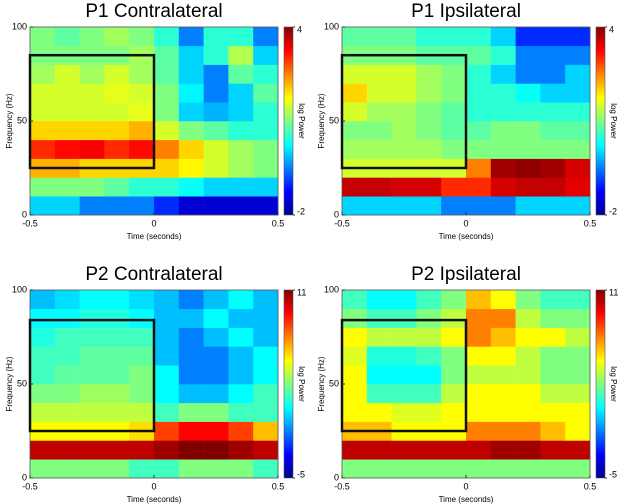  What do you see at coordinates (466, 274) in the screenshot?
I see `panel-title: P2 Ipsilateral` at bounding box center [466, 274].